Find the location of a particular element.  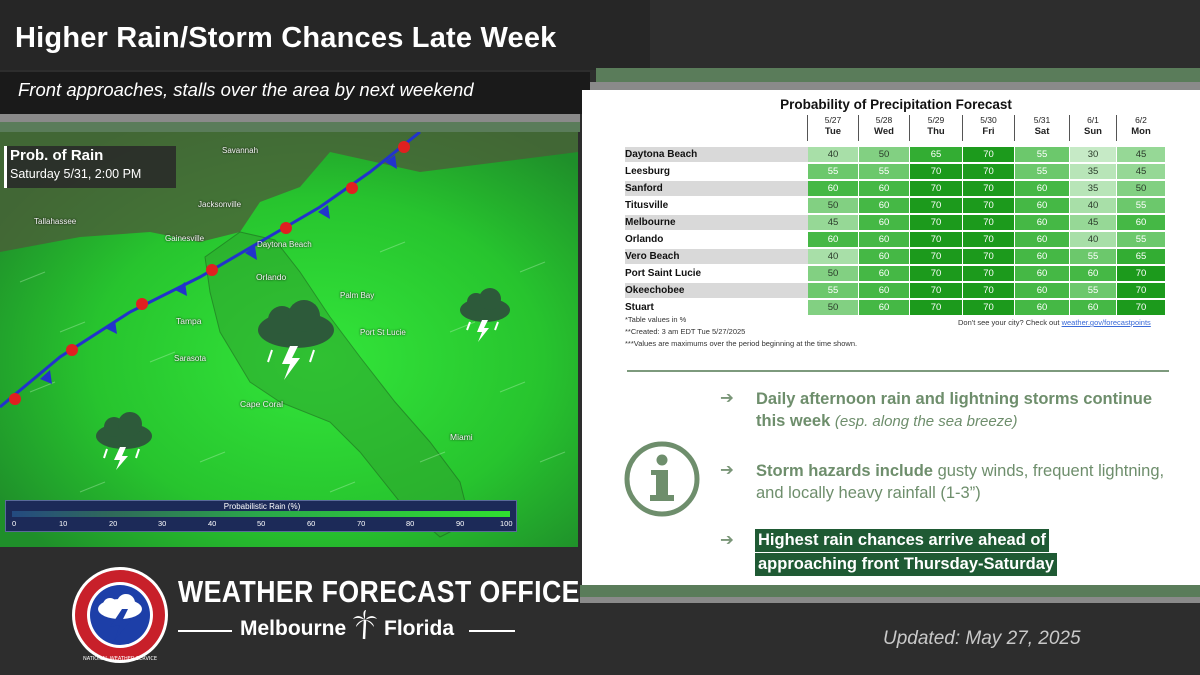

legend-tick: 0 is located at coordinates (14, 523).